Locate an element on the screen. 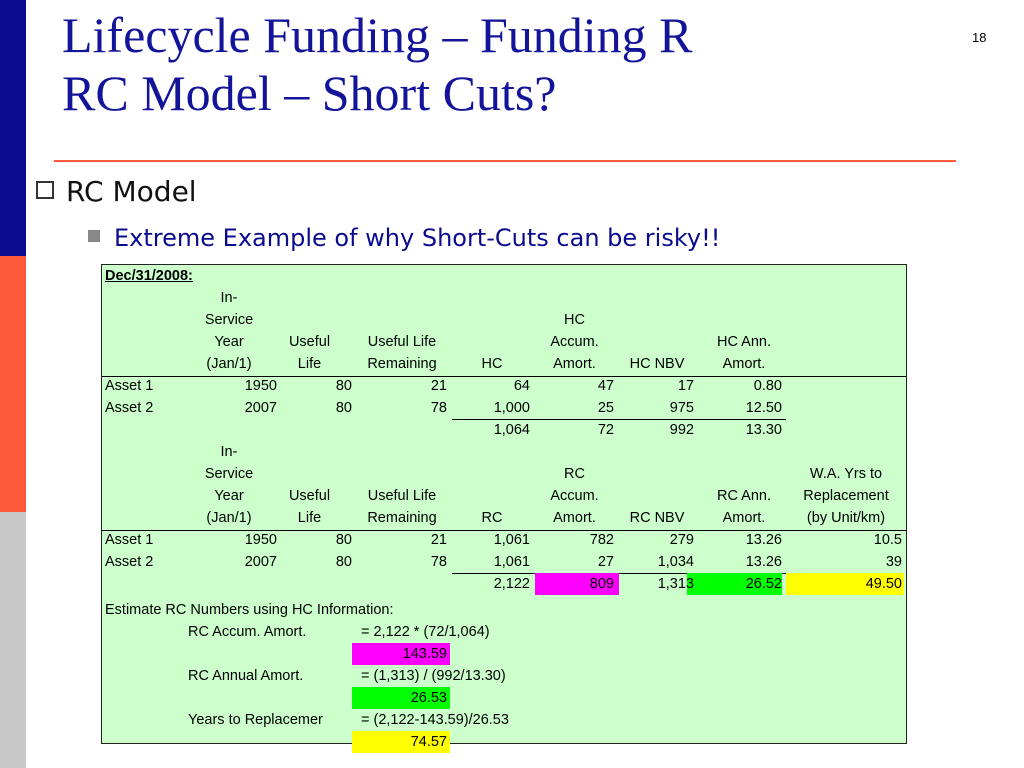 Image resolution: width=1024 pixels, height=768 pixels. rc-header-c1-line-0: In- is located at coordinates (229, 452).